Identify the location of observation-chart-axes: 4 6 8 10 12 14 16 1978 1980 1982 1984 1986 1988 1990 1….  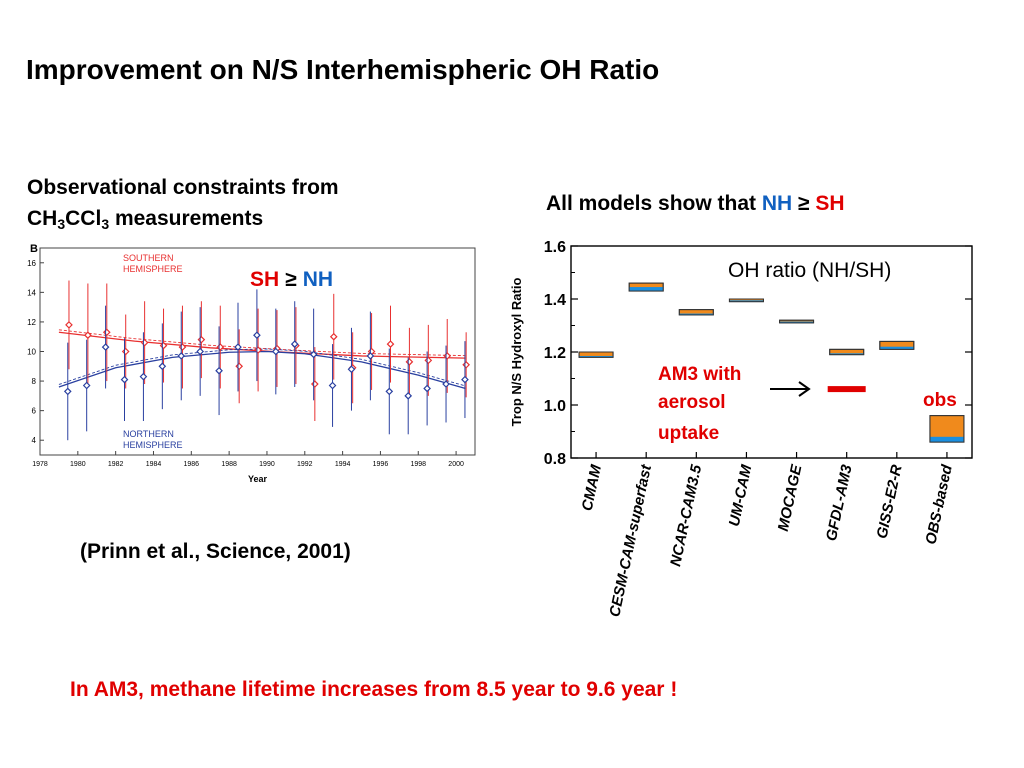
(251, 365).